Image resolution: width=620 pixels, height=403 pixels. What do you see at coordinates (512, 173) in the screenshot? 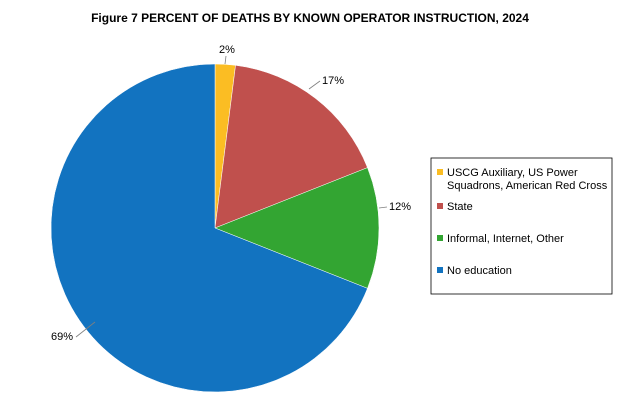
I see `legend-label: USCG Auxiliary, US Power` at bounding box center [512, 173].